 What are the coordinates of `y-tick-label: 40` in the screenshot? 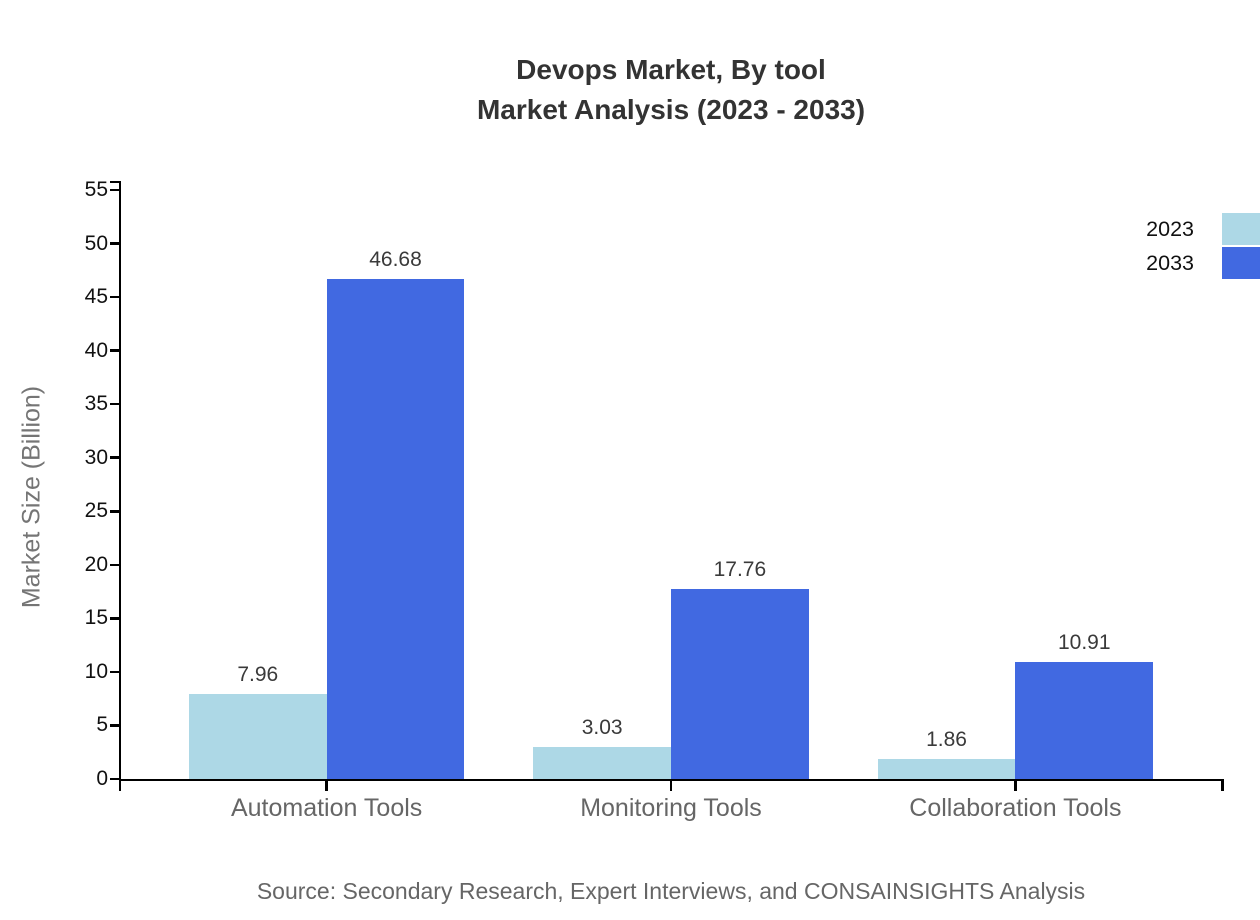 It's located at (96, 350).